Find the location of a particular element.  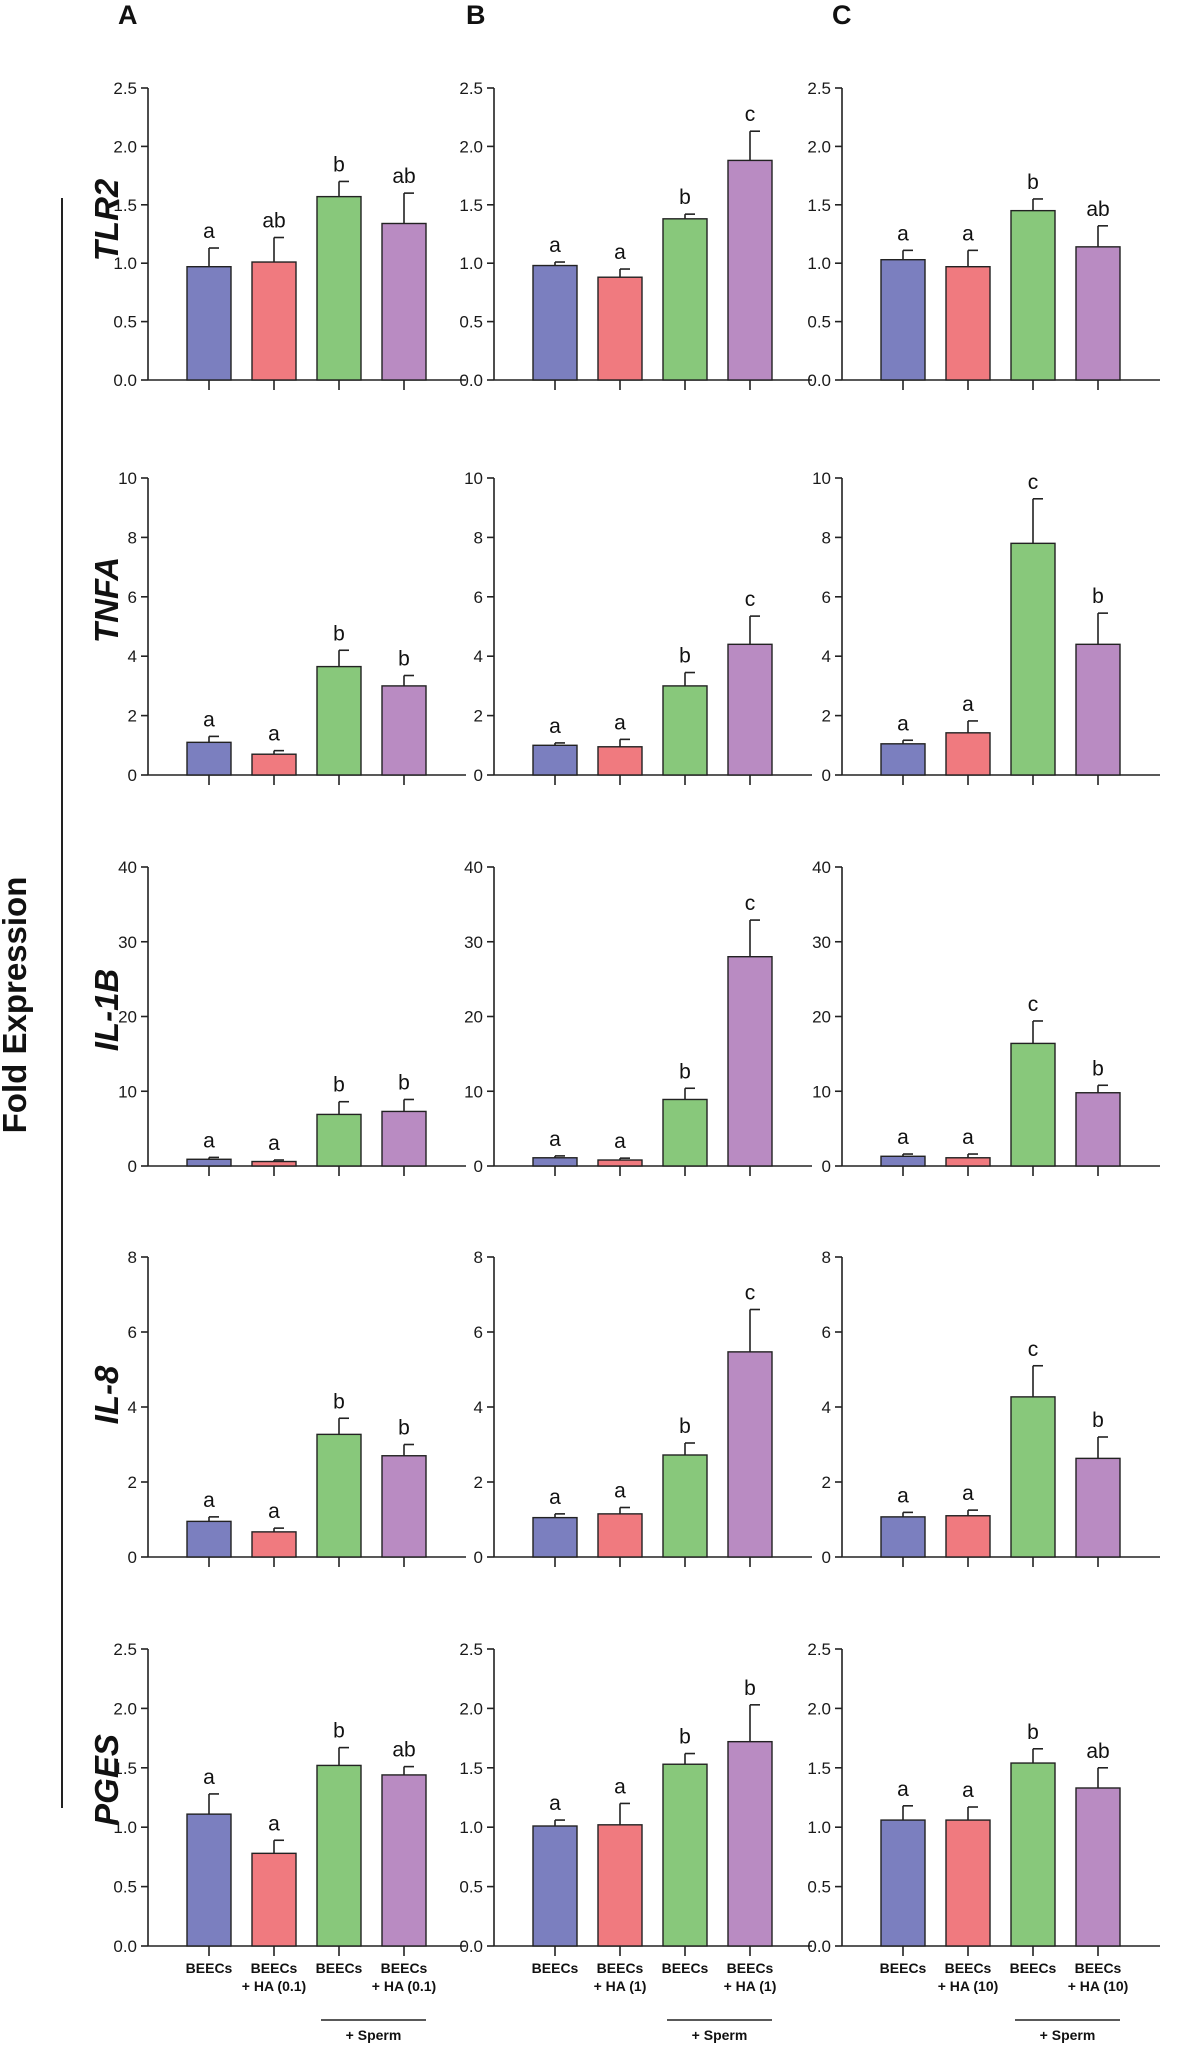

chart-il-8-panel-b: 0 2 4 6 8 a a b c is located at coordinates (643, 1407).